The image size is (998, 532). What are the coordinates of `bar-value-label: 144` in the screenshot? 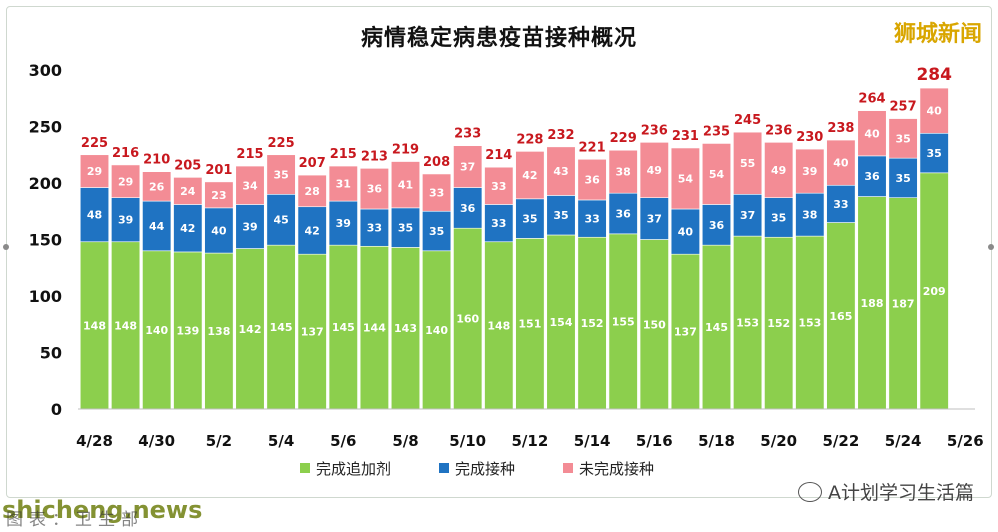 It's located at (374, 328).